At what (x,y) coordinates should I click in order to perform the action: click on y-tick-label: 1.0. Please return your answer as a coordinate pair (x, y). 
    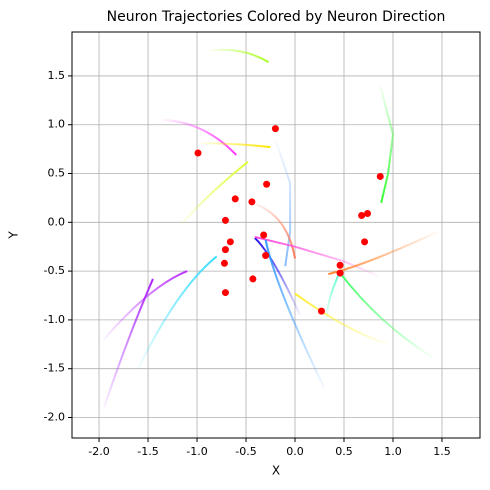
    Looking at the image, I should click on (57, 124).